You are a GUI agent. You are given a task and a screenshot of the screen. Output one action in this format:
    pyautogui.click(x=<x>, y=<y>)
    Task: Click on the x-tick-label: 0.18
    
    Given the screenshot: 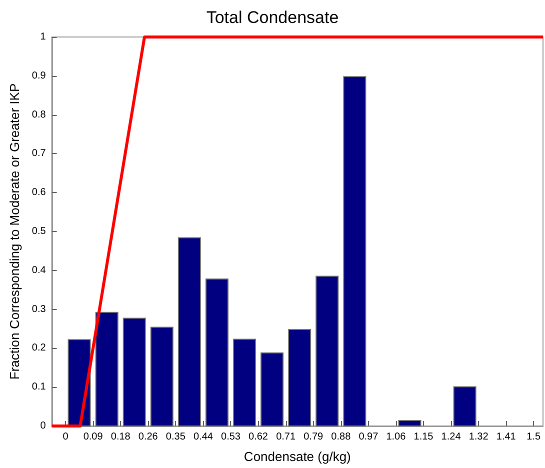 What is the action you would take?
    pyautogui.click(x=120, y=437)
    